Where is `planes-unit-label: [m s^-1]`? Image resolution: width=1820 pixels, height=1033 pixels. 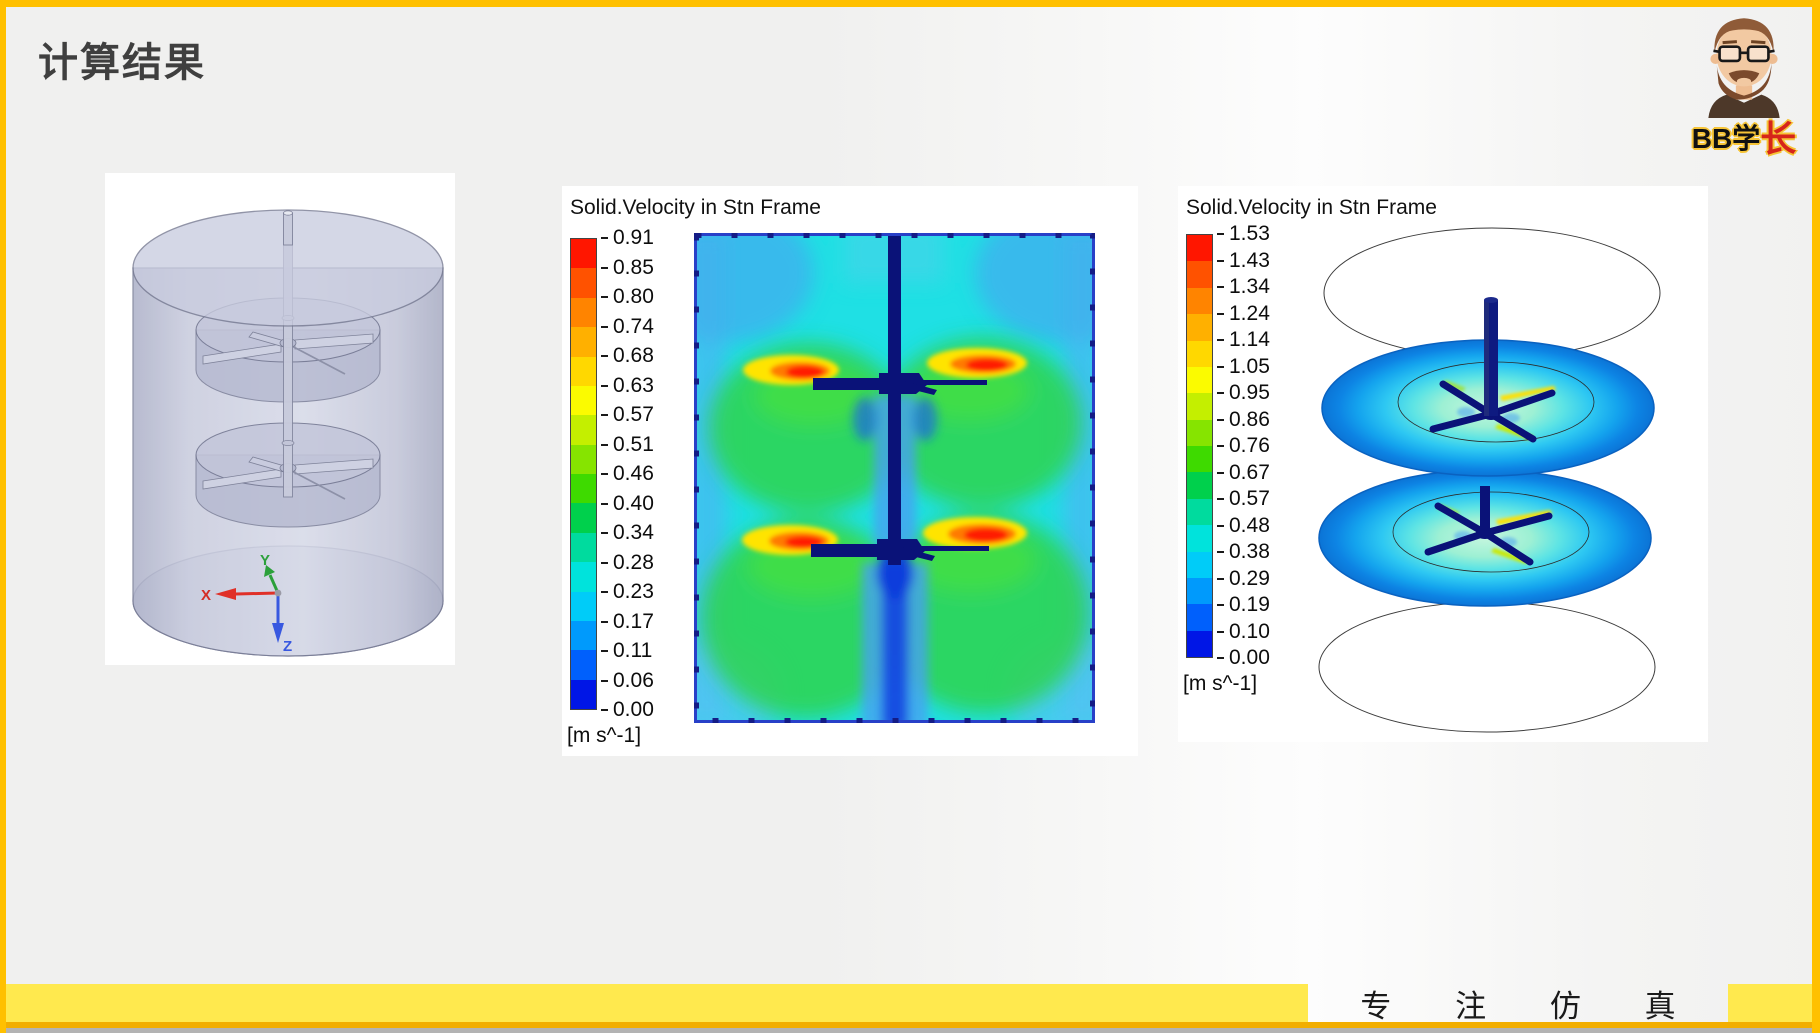 planes-unit-label: [m s^-1] is located at coordinates (1220, 683).